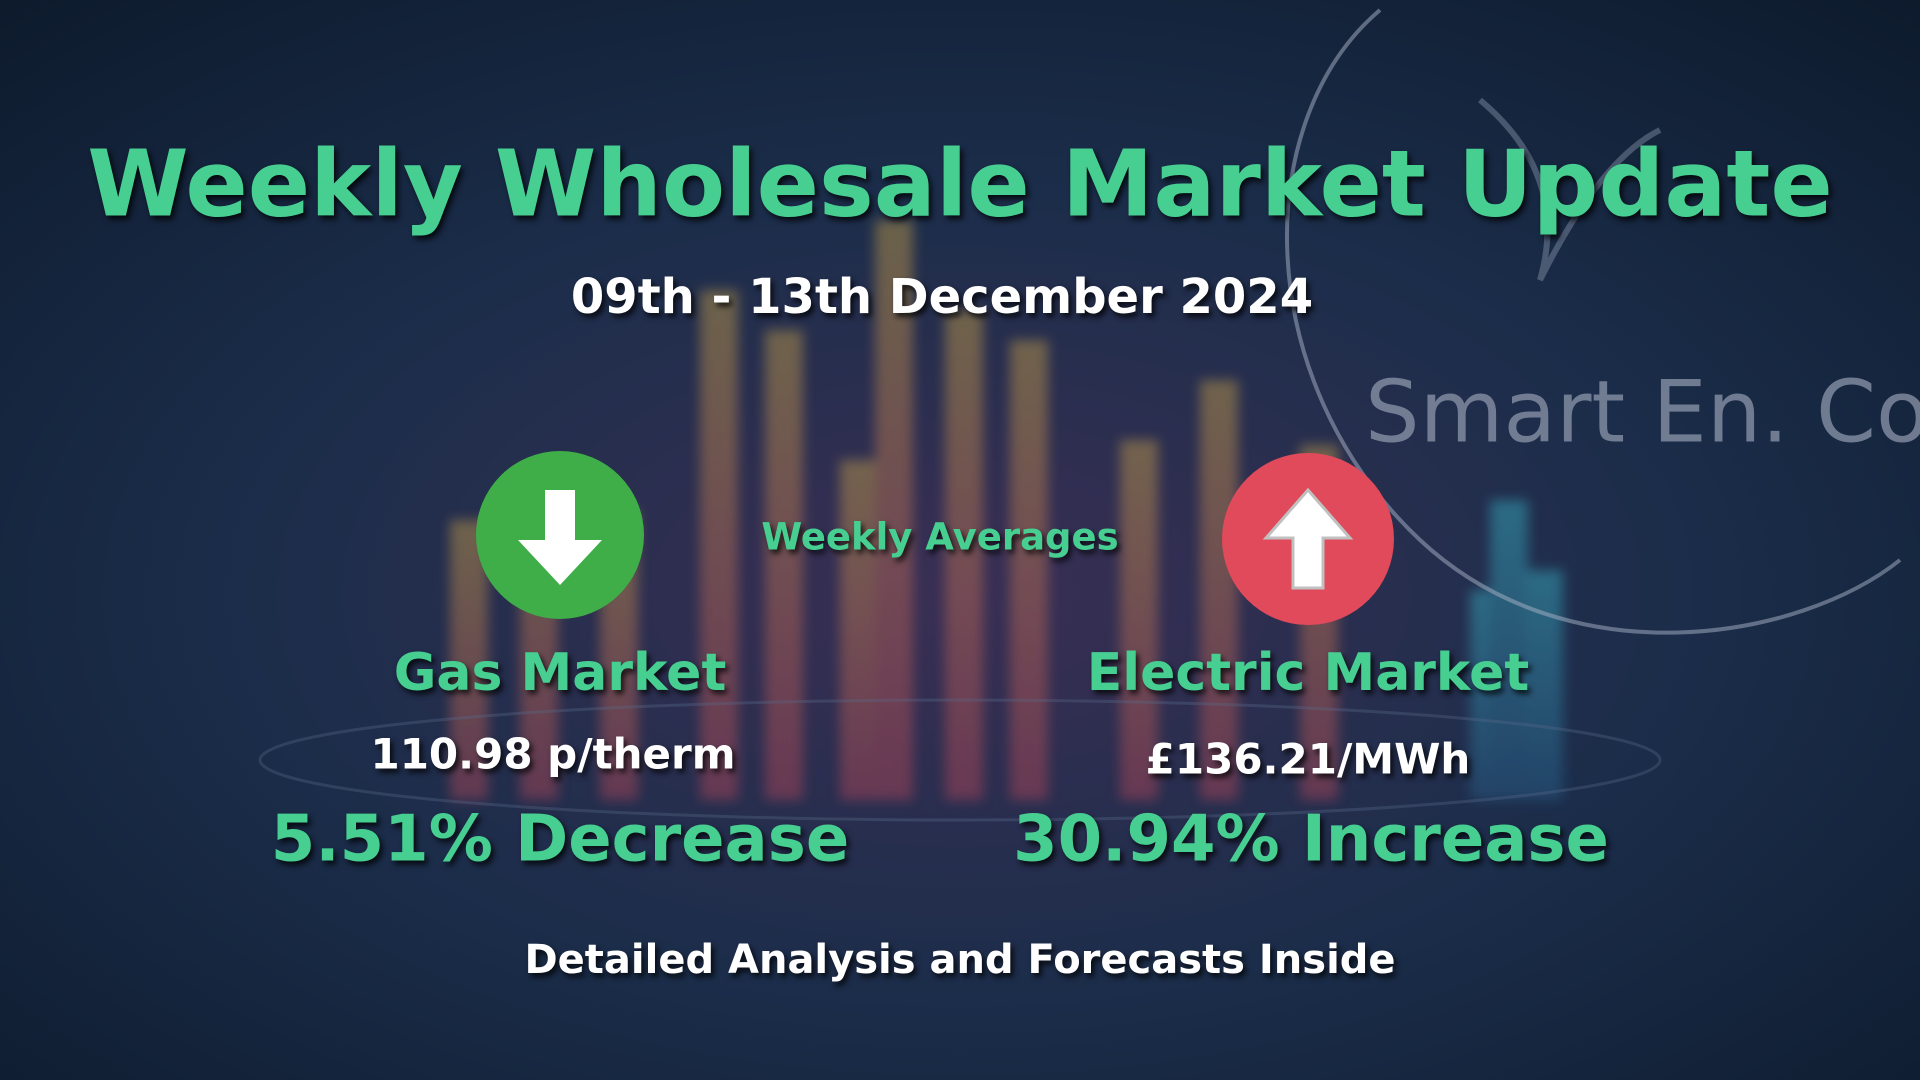 Image resolution: width=1920 pixels, height=1080 pixels. Describe the element at coordinates (560, 840) in the screenshot. I see `gas-change: 5.51% Decrease` at that location.